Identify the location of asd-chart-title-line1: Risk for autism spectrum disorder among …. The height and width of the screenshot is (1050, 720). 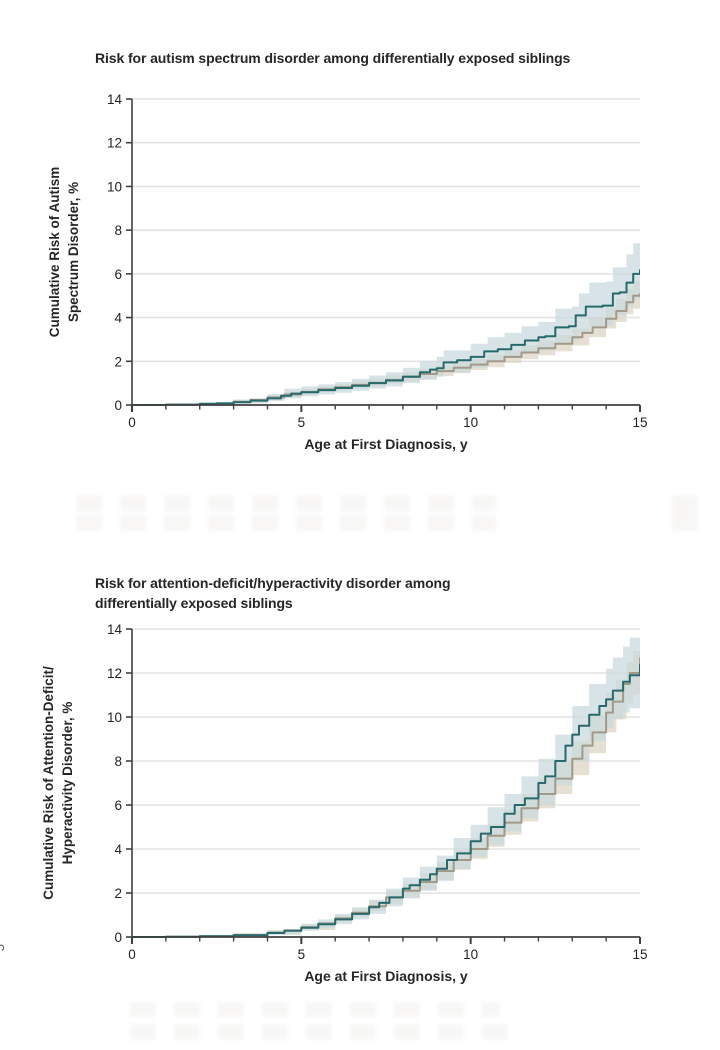
(333, 58).